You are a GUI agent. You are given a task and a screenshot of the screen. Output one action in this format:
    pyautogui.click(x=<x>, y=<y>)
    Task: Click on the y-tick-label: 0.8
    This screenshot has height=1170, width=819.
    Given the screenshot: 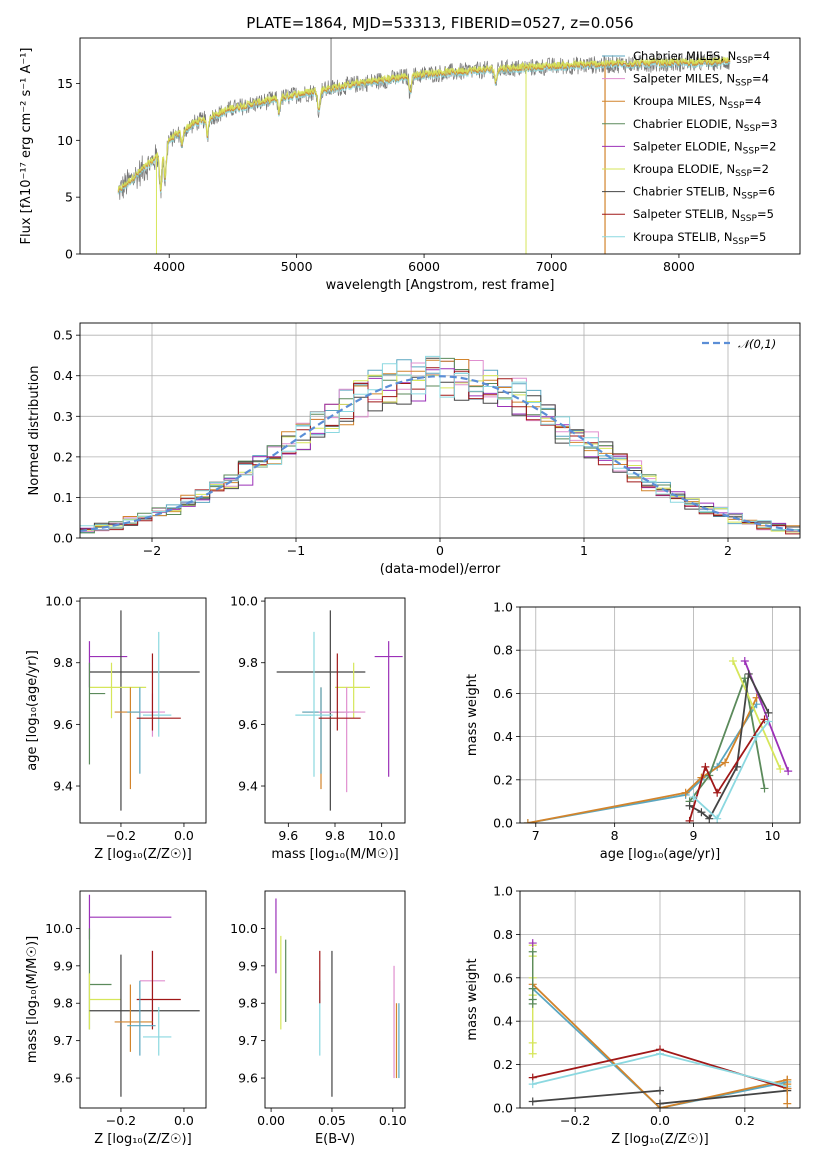 What is the action you would take?
    pyautogui.click(x=503, y=934)
    